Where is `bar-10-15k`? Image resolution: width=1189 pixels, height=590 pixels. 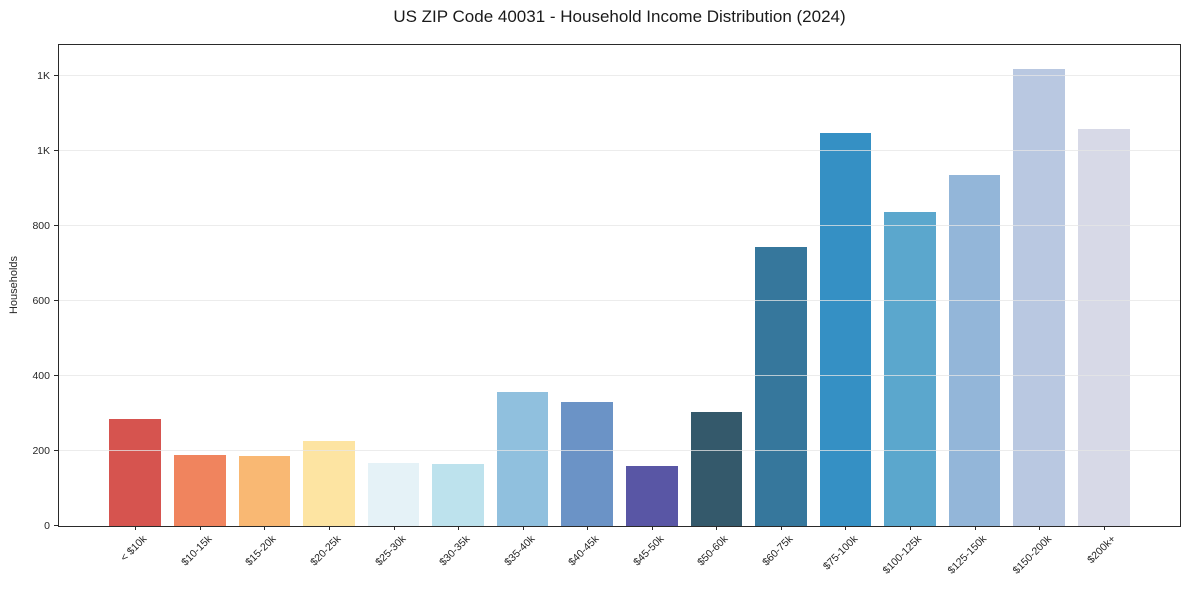
bar-10-15k is located at coordinates (200, 490).